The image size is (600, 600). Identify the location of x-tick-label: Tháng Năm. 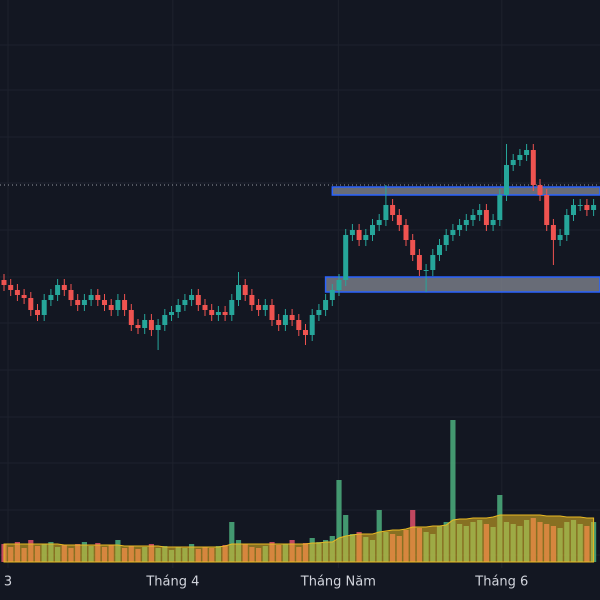
(338, 582).